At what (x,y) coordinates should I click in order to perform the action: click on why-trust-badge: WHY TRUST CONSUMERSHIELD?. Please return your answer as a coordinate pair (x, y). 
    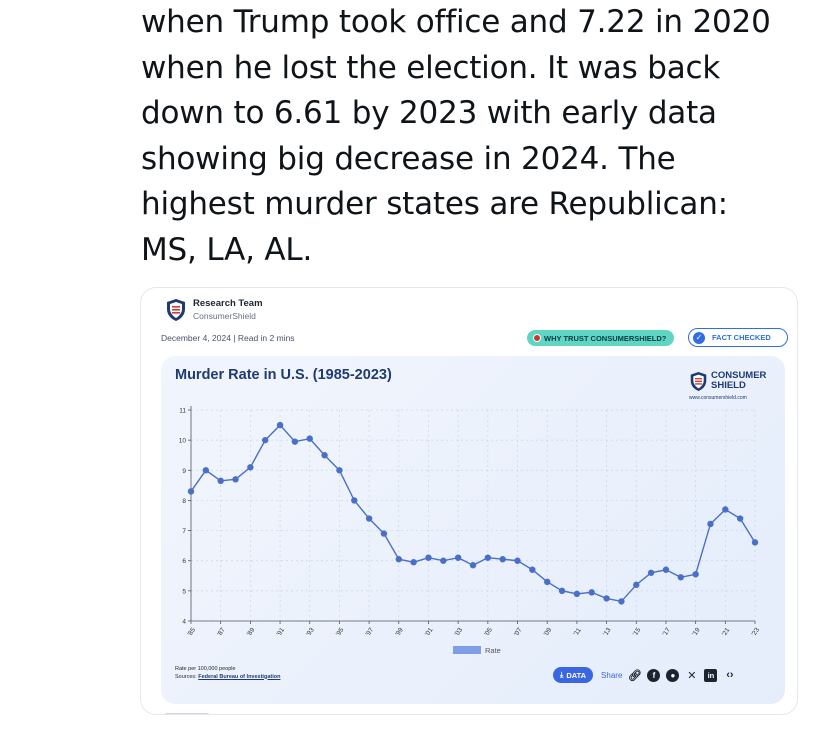
    Looking at the image, I should click on (601, 338).